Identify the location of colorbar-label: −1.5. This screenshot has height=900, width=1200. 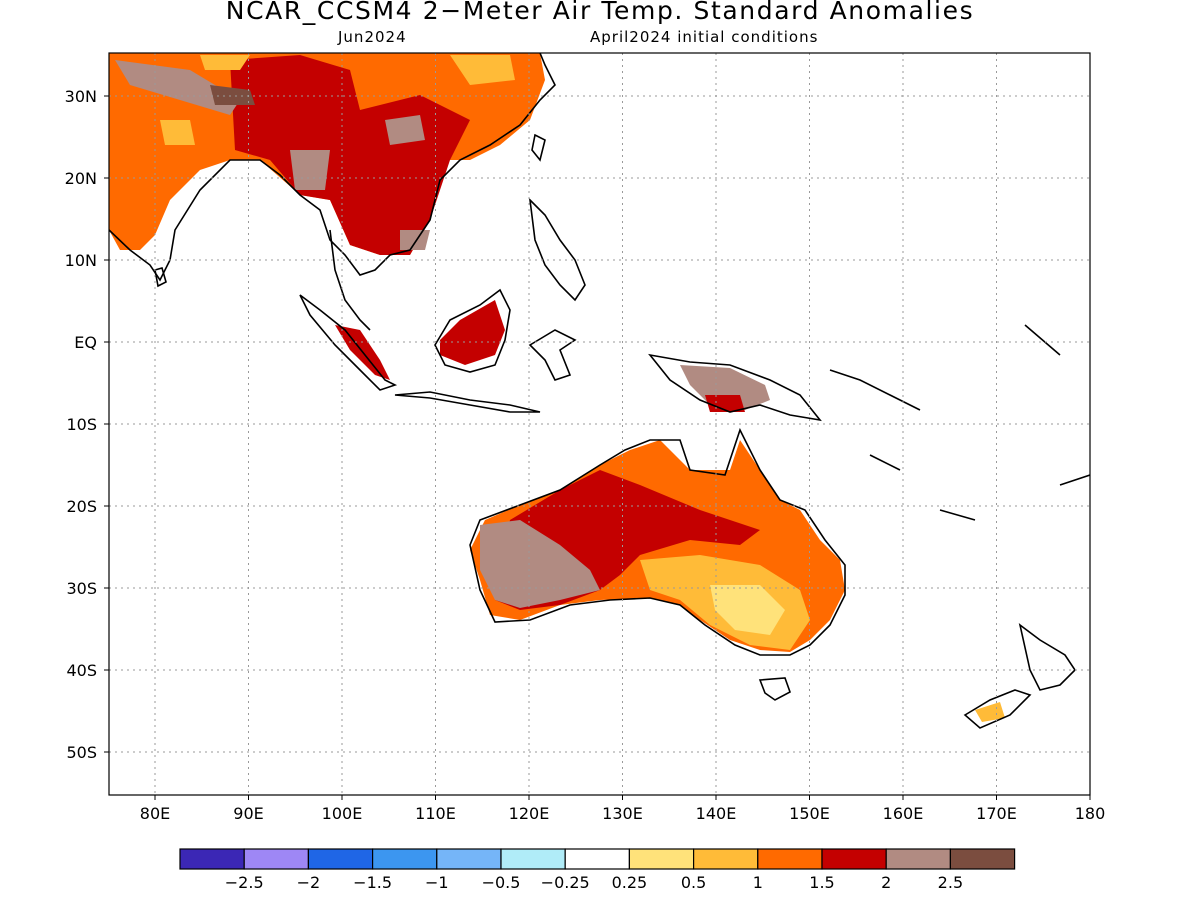
(372, 882).